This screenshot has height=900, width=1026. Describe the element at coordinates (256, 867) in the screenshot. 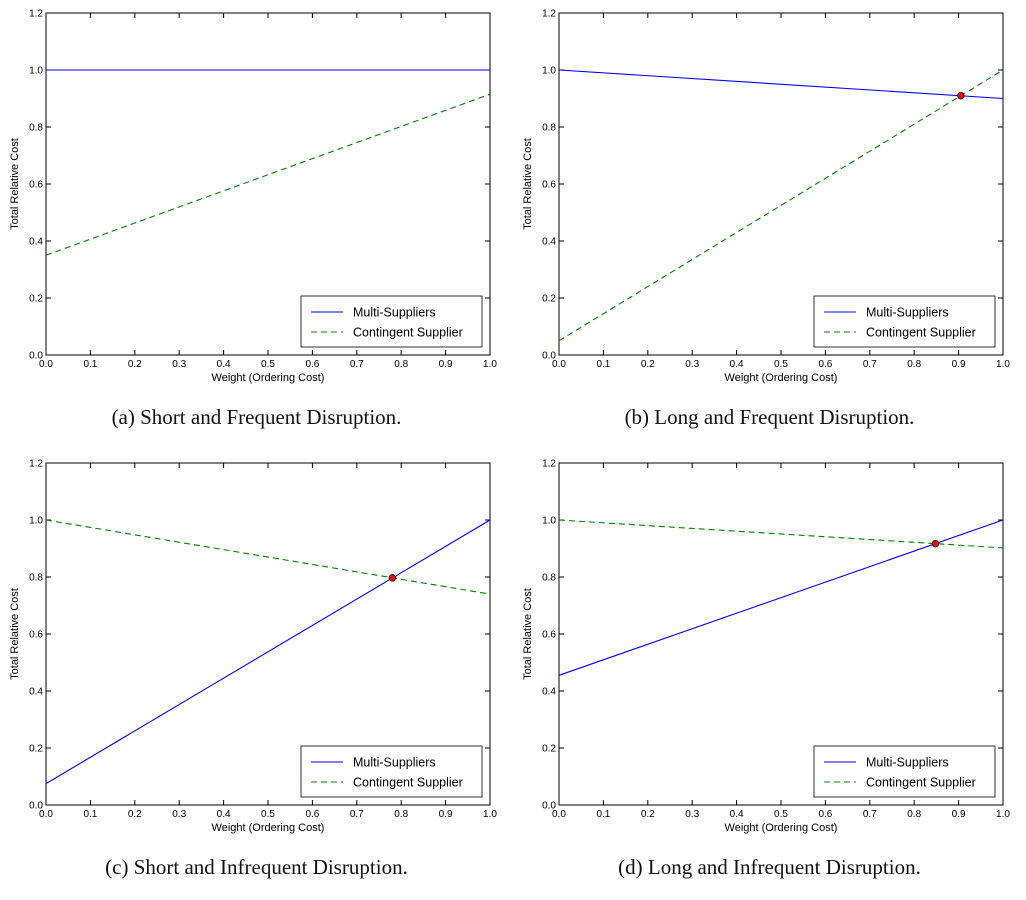

I see `caption-c: (c) Short and Infrequent Disruption.` at that location.